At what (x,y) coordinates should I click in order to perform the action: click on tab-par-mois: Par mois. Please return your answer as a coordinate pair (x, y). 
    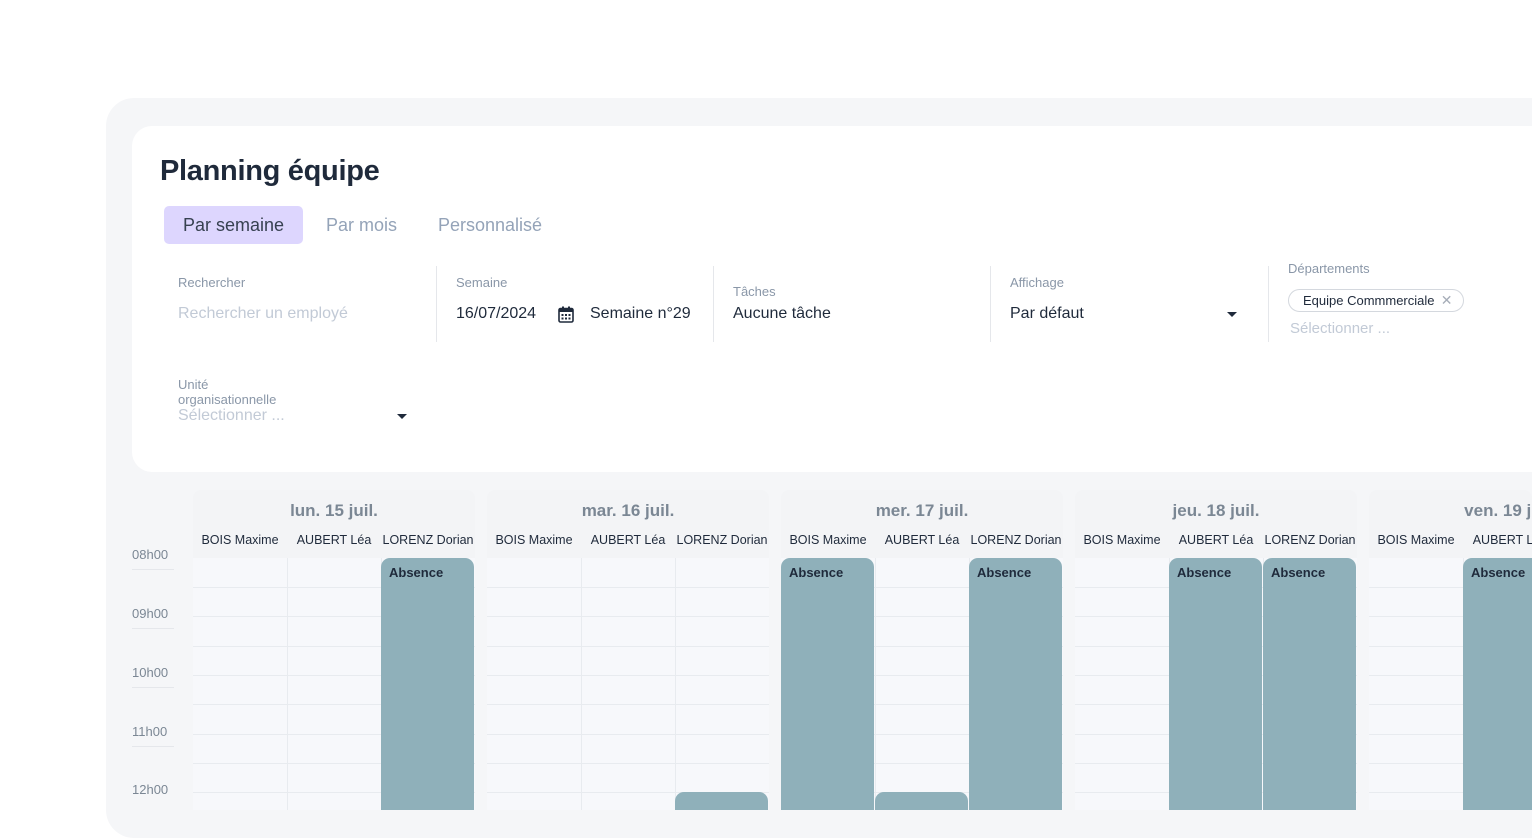
    Looking at the image, I should click on (362, 225).